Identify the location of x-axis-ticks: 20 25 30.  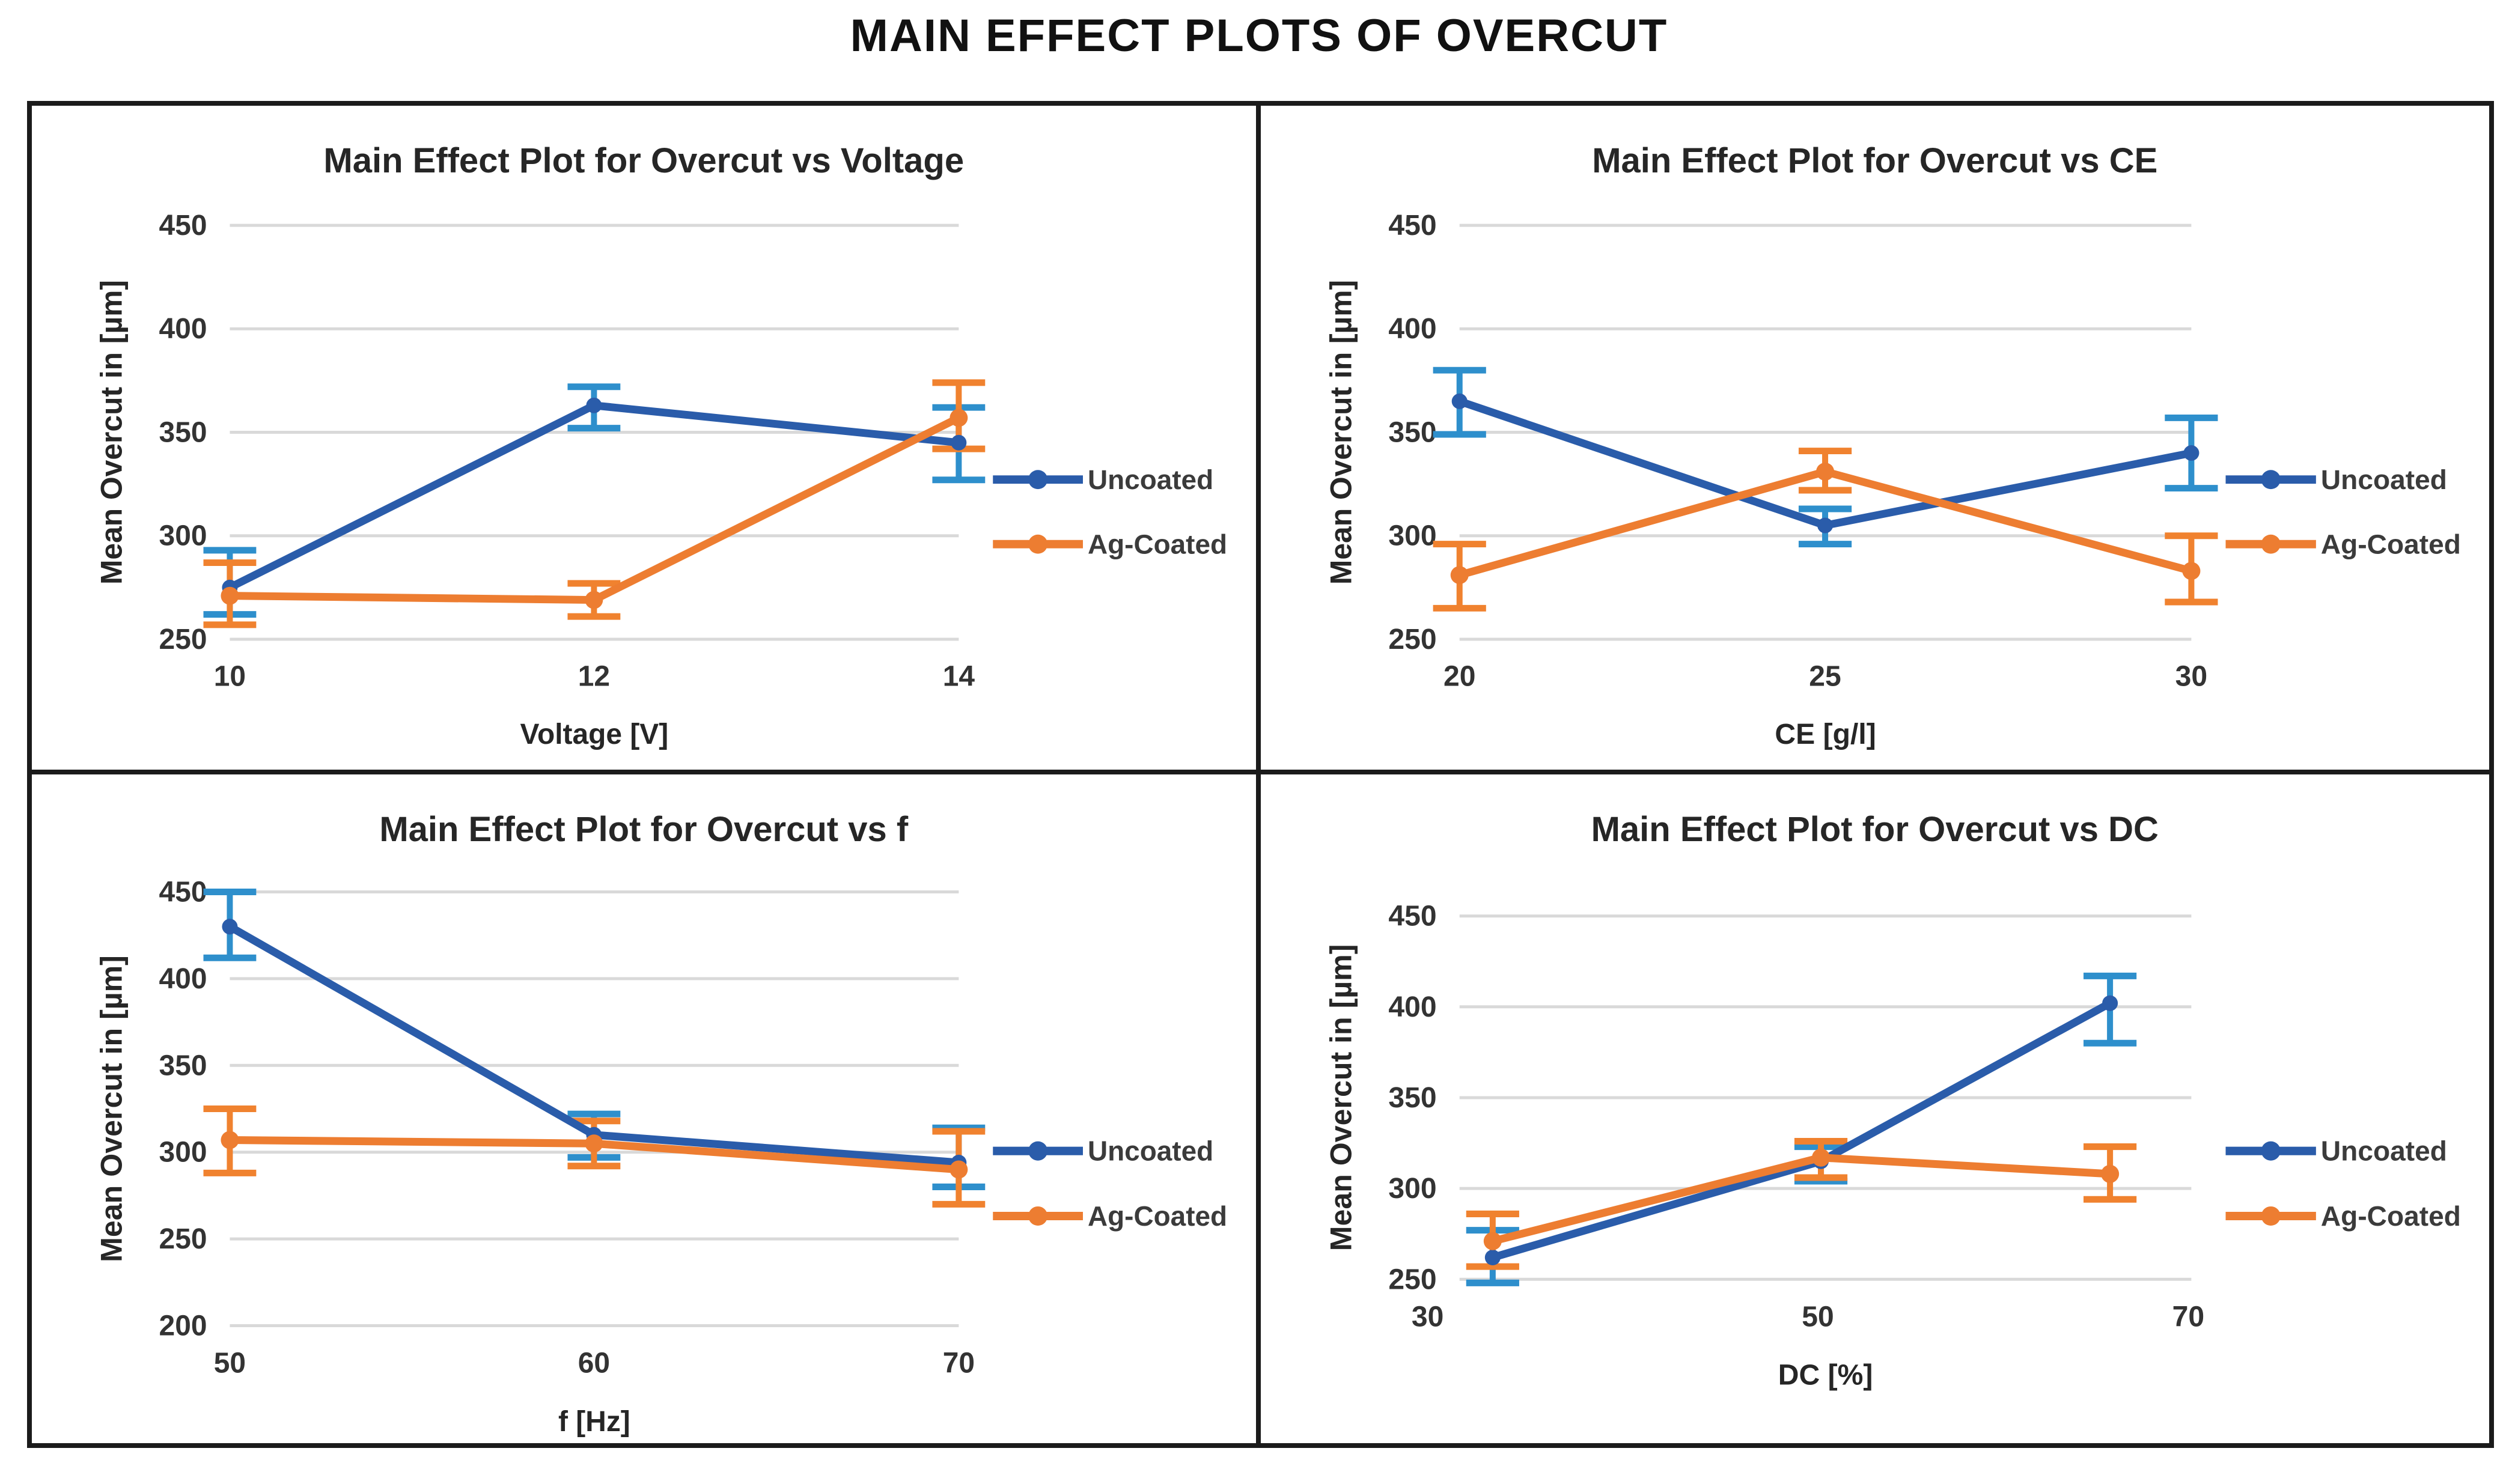
(1825, 677).